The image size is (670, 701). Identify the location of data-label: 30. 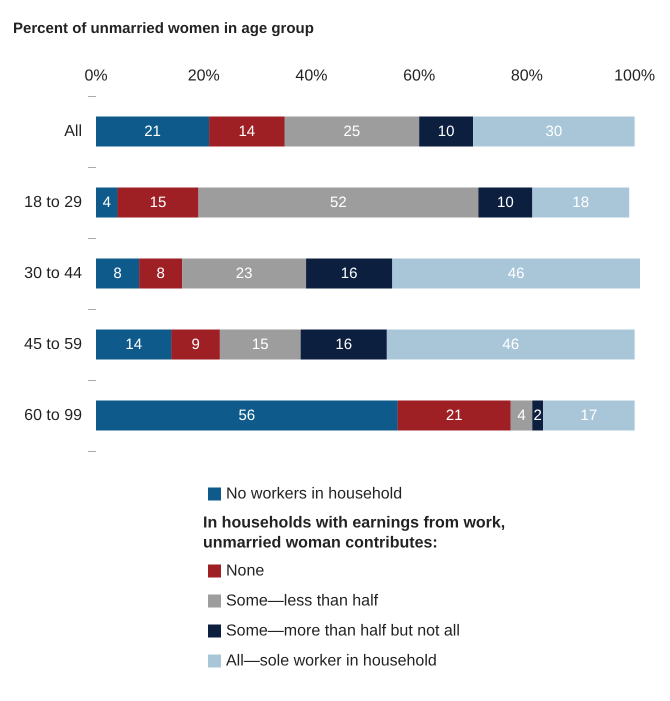
(553, 131).